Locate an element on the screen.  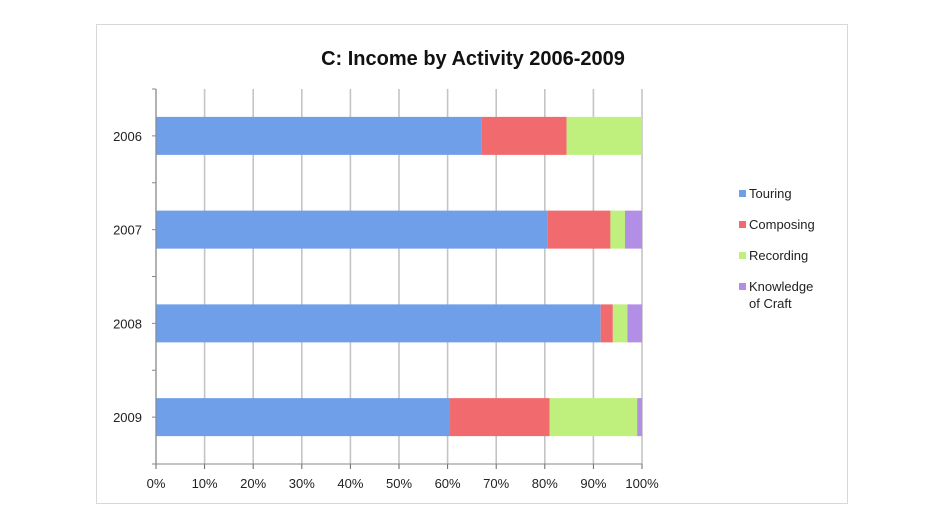
bar-2007-knowledge-of-craft is located at coordinates (633, 229).